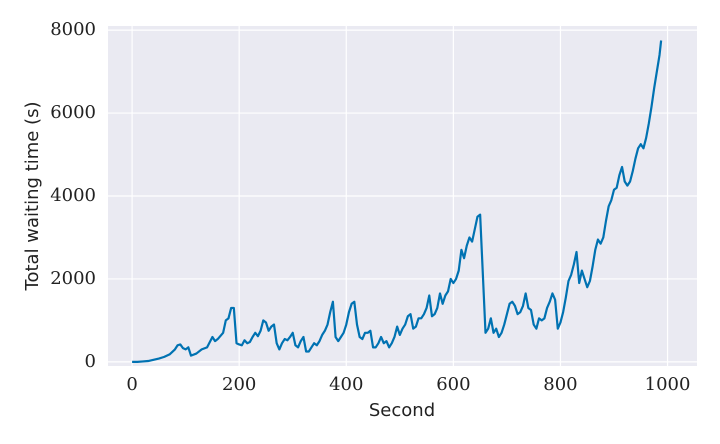 This screenshot has height=444, width=720. Describe the element at coordinates (73, 112) in the screenshot. I see `y-tick-label: 6000` at that location.